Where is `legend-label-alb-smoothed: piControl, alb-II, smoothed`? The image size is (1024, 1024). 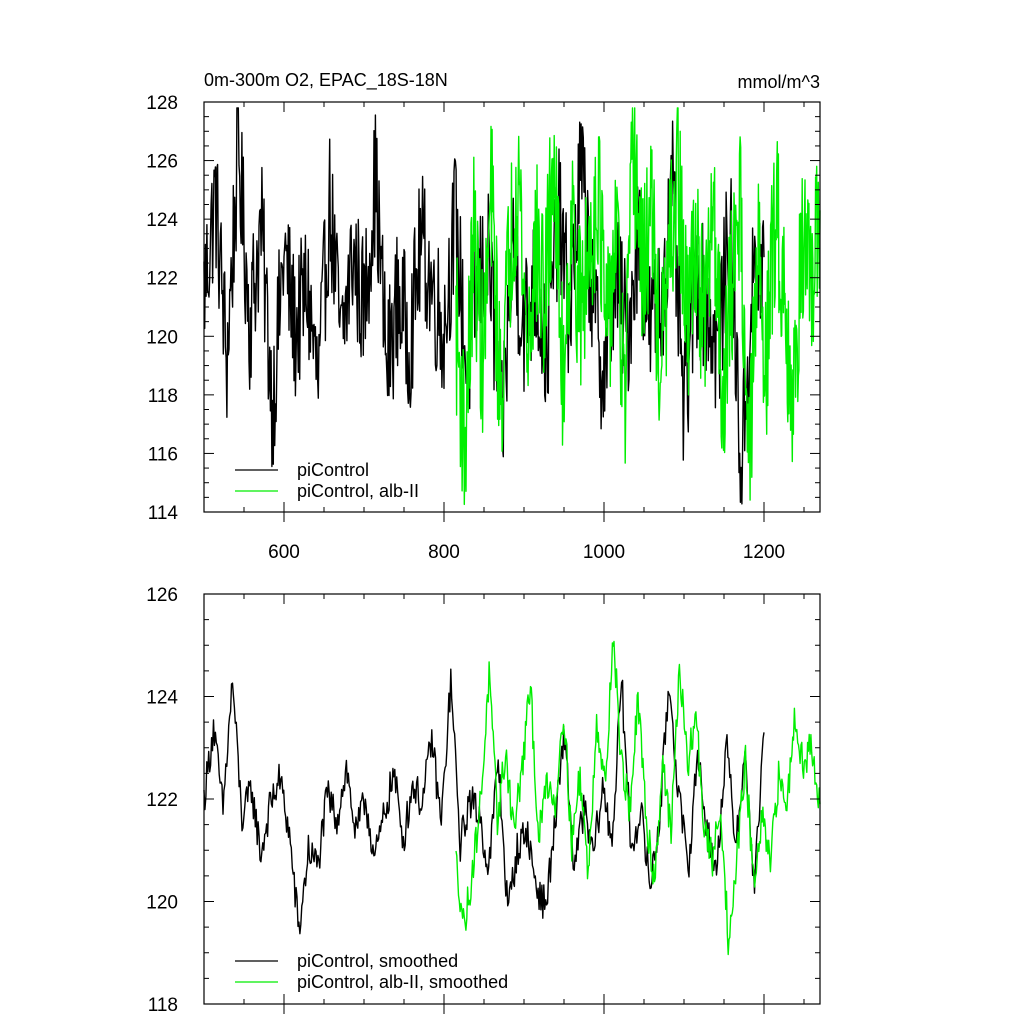 legend-label-alb-smoothed: piControl, alb-II, smoothed is located at coordinates (402, 982).